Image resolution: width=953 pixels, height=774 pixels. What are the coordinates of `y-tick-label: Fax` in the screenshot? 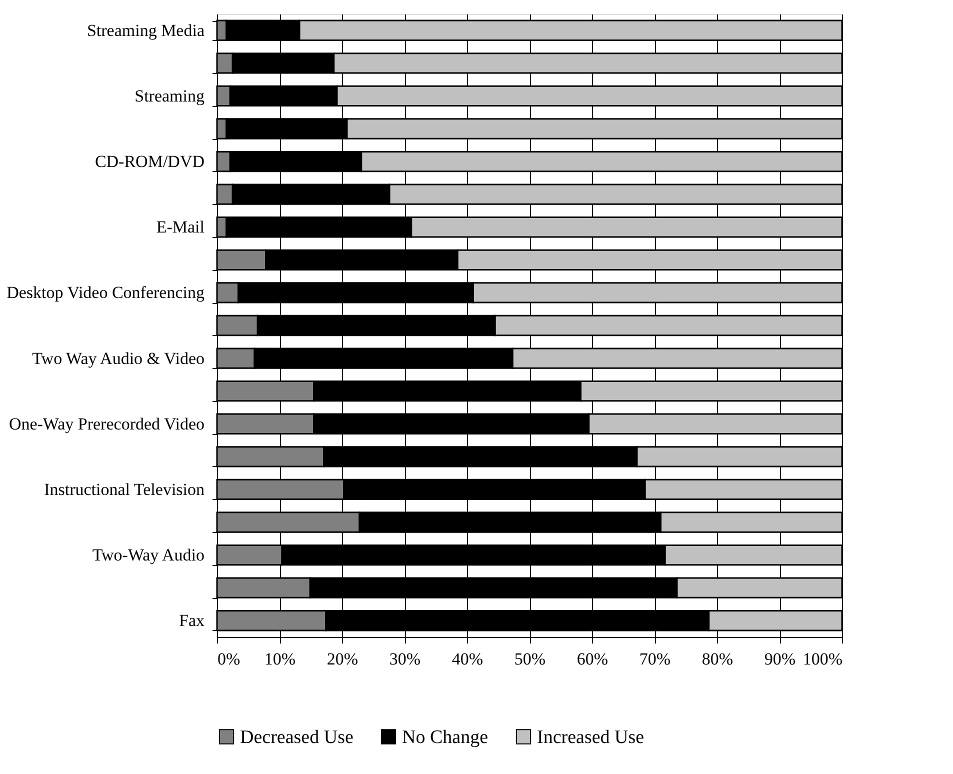 It's located at (192, 620).